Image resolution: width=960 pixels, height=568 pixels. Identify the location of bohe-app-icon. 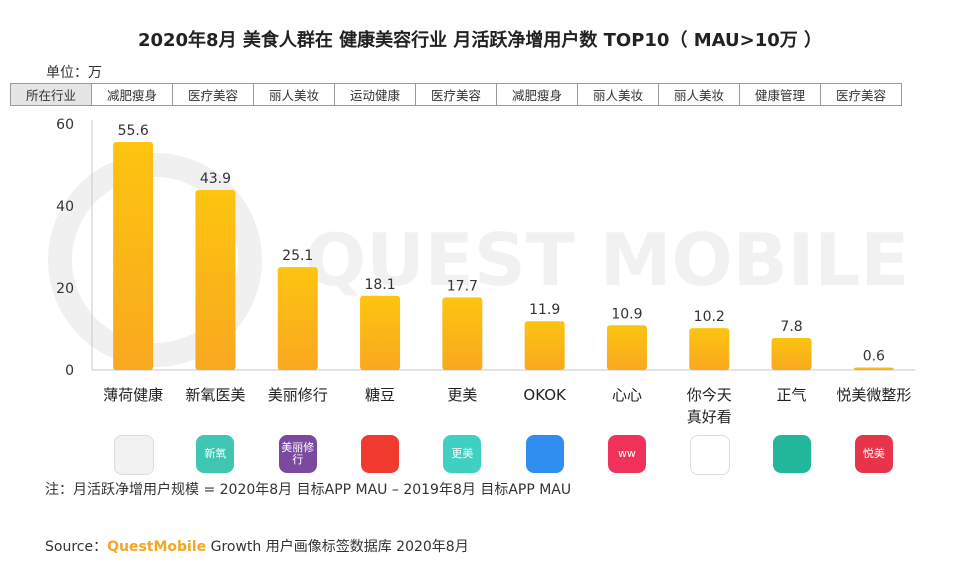
(134, 455).